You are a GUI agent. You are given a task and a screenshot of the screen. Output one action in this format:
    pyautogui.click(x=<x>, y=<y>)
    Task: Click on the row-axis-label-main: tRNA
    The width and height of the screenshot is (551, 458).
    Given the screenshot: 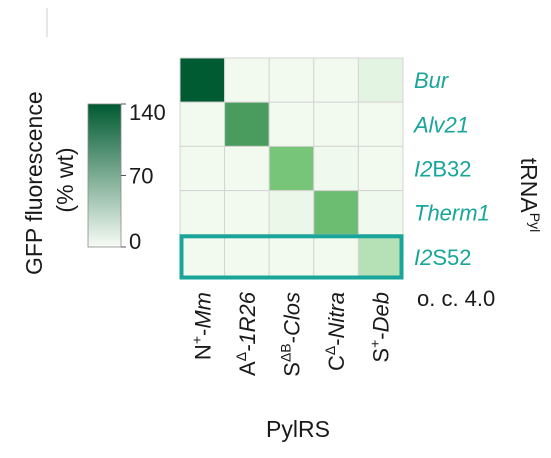 What is the action you would take?
    pyautogui.click(x=529, y=186)
    